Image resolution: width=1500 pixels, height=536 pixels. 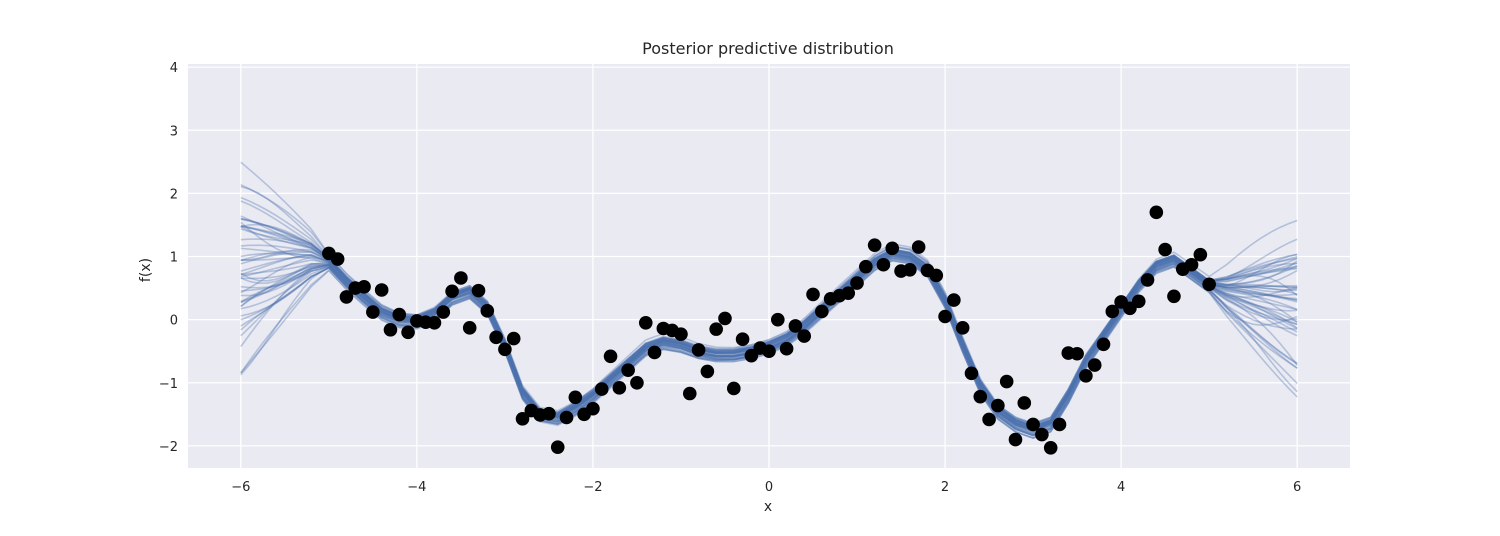 What do you see at coordinates (240, 487) in the screenshot?
I see `x-tick-label: −6` at bounding box center [240, 487].